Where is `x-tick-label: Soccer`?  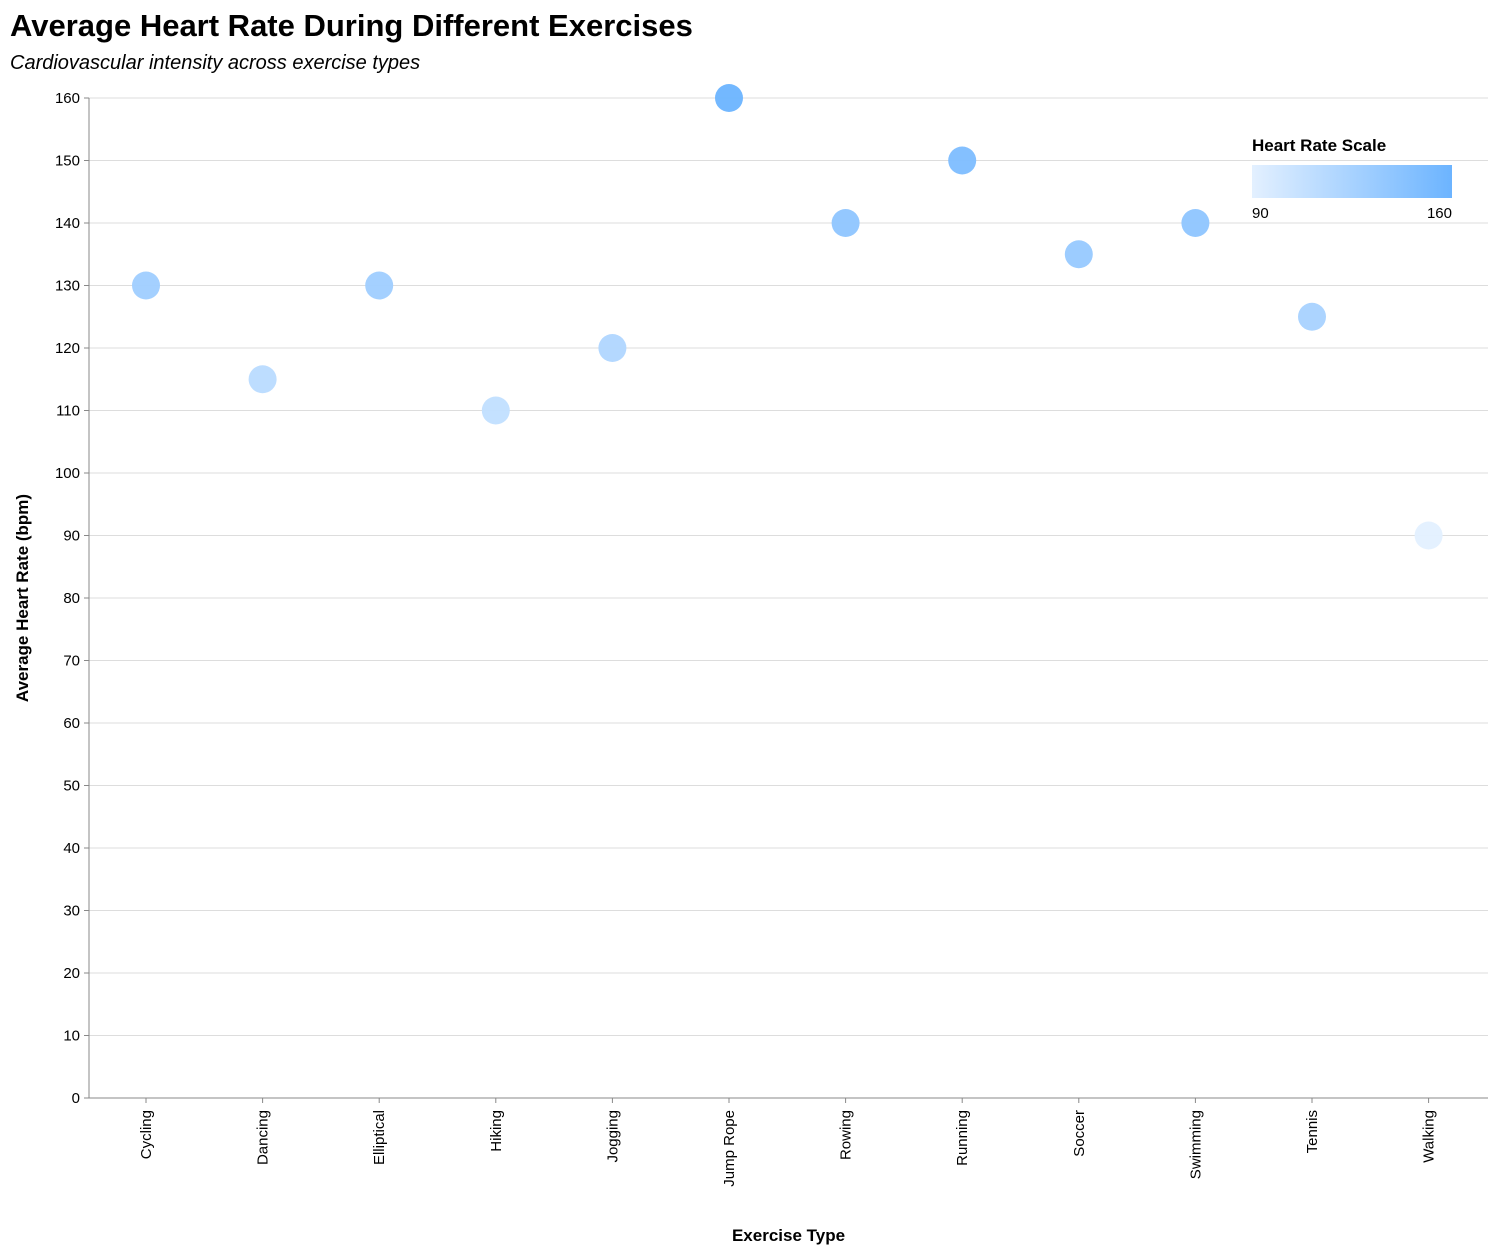
x-tick-label: Soccer is located at coordinates (1079, 1133).